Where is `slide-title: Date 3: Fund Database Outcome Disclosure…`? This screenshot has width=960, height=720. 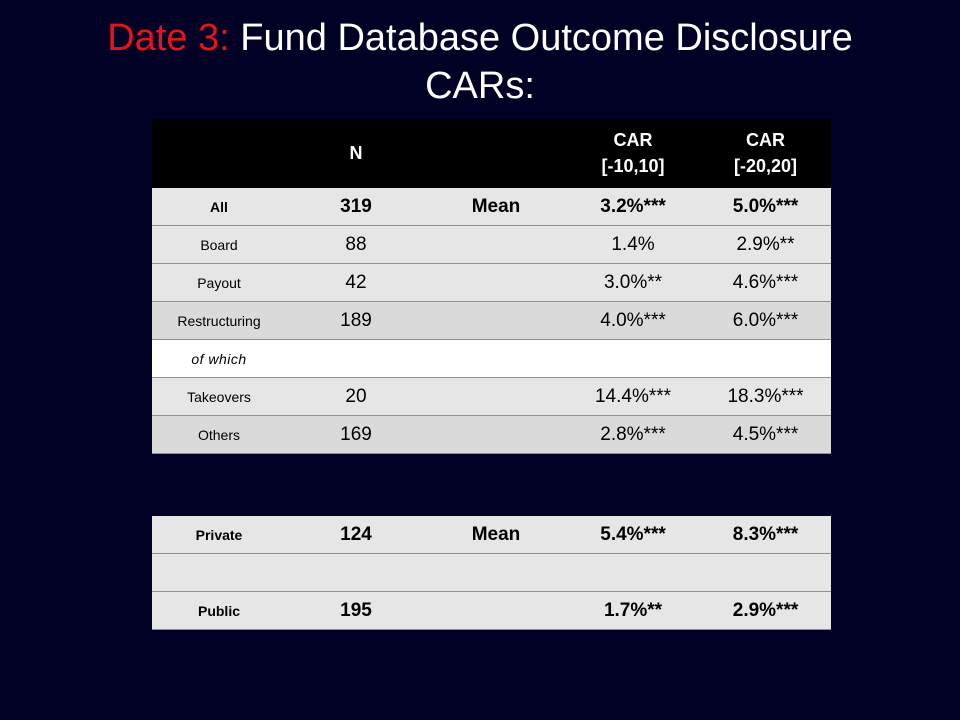 slide-title: Date 3: Fund Database Outcome Disclosure… is located at coordinates (480, 62).